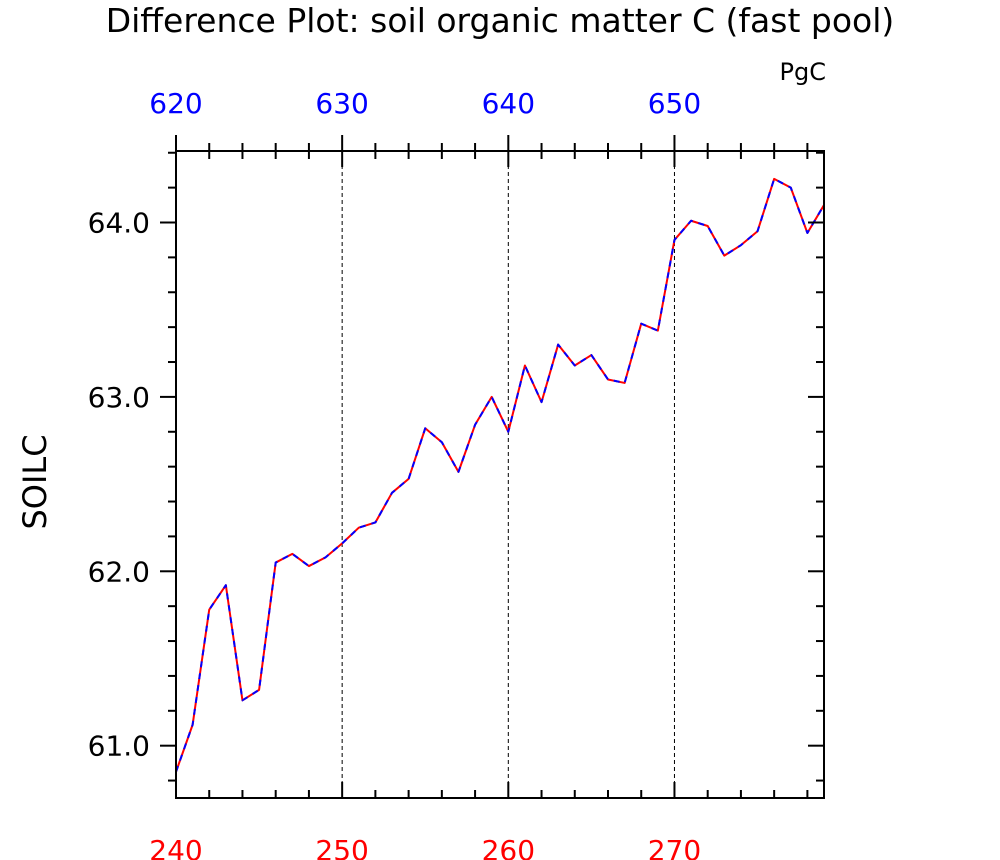 This screenshot has width=1000, height=860. I want to click on top-tick-label-630: 630, so click(341, 103).